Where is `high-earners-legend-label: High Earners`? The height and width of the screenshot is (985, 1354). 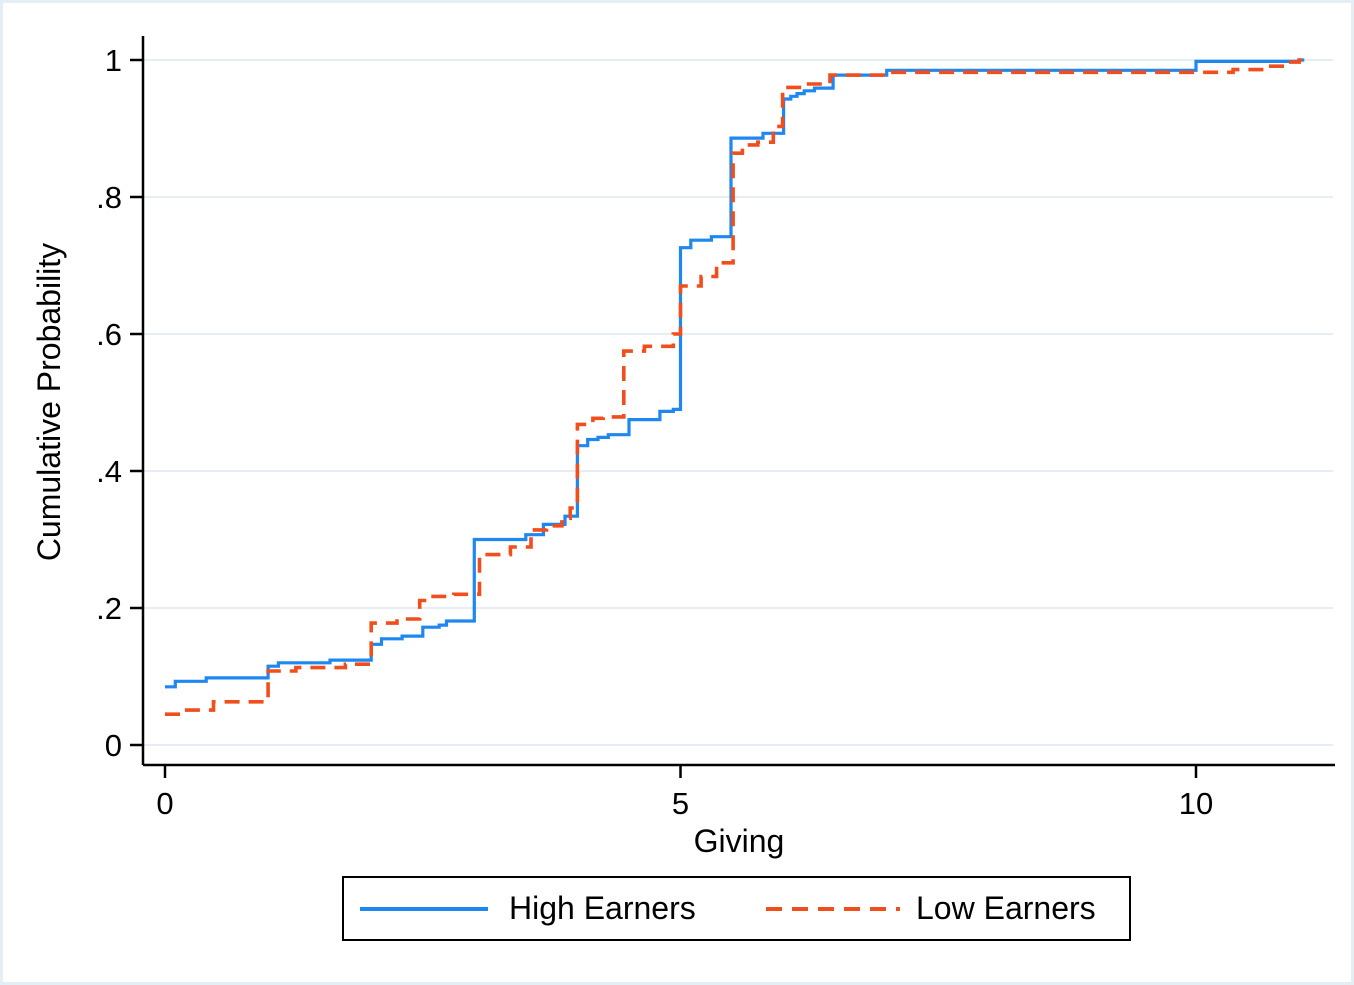
high-earners-legend-label: High Earners is located at coordinates (602, 908).